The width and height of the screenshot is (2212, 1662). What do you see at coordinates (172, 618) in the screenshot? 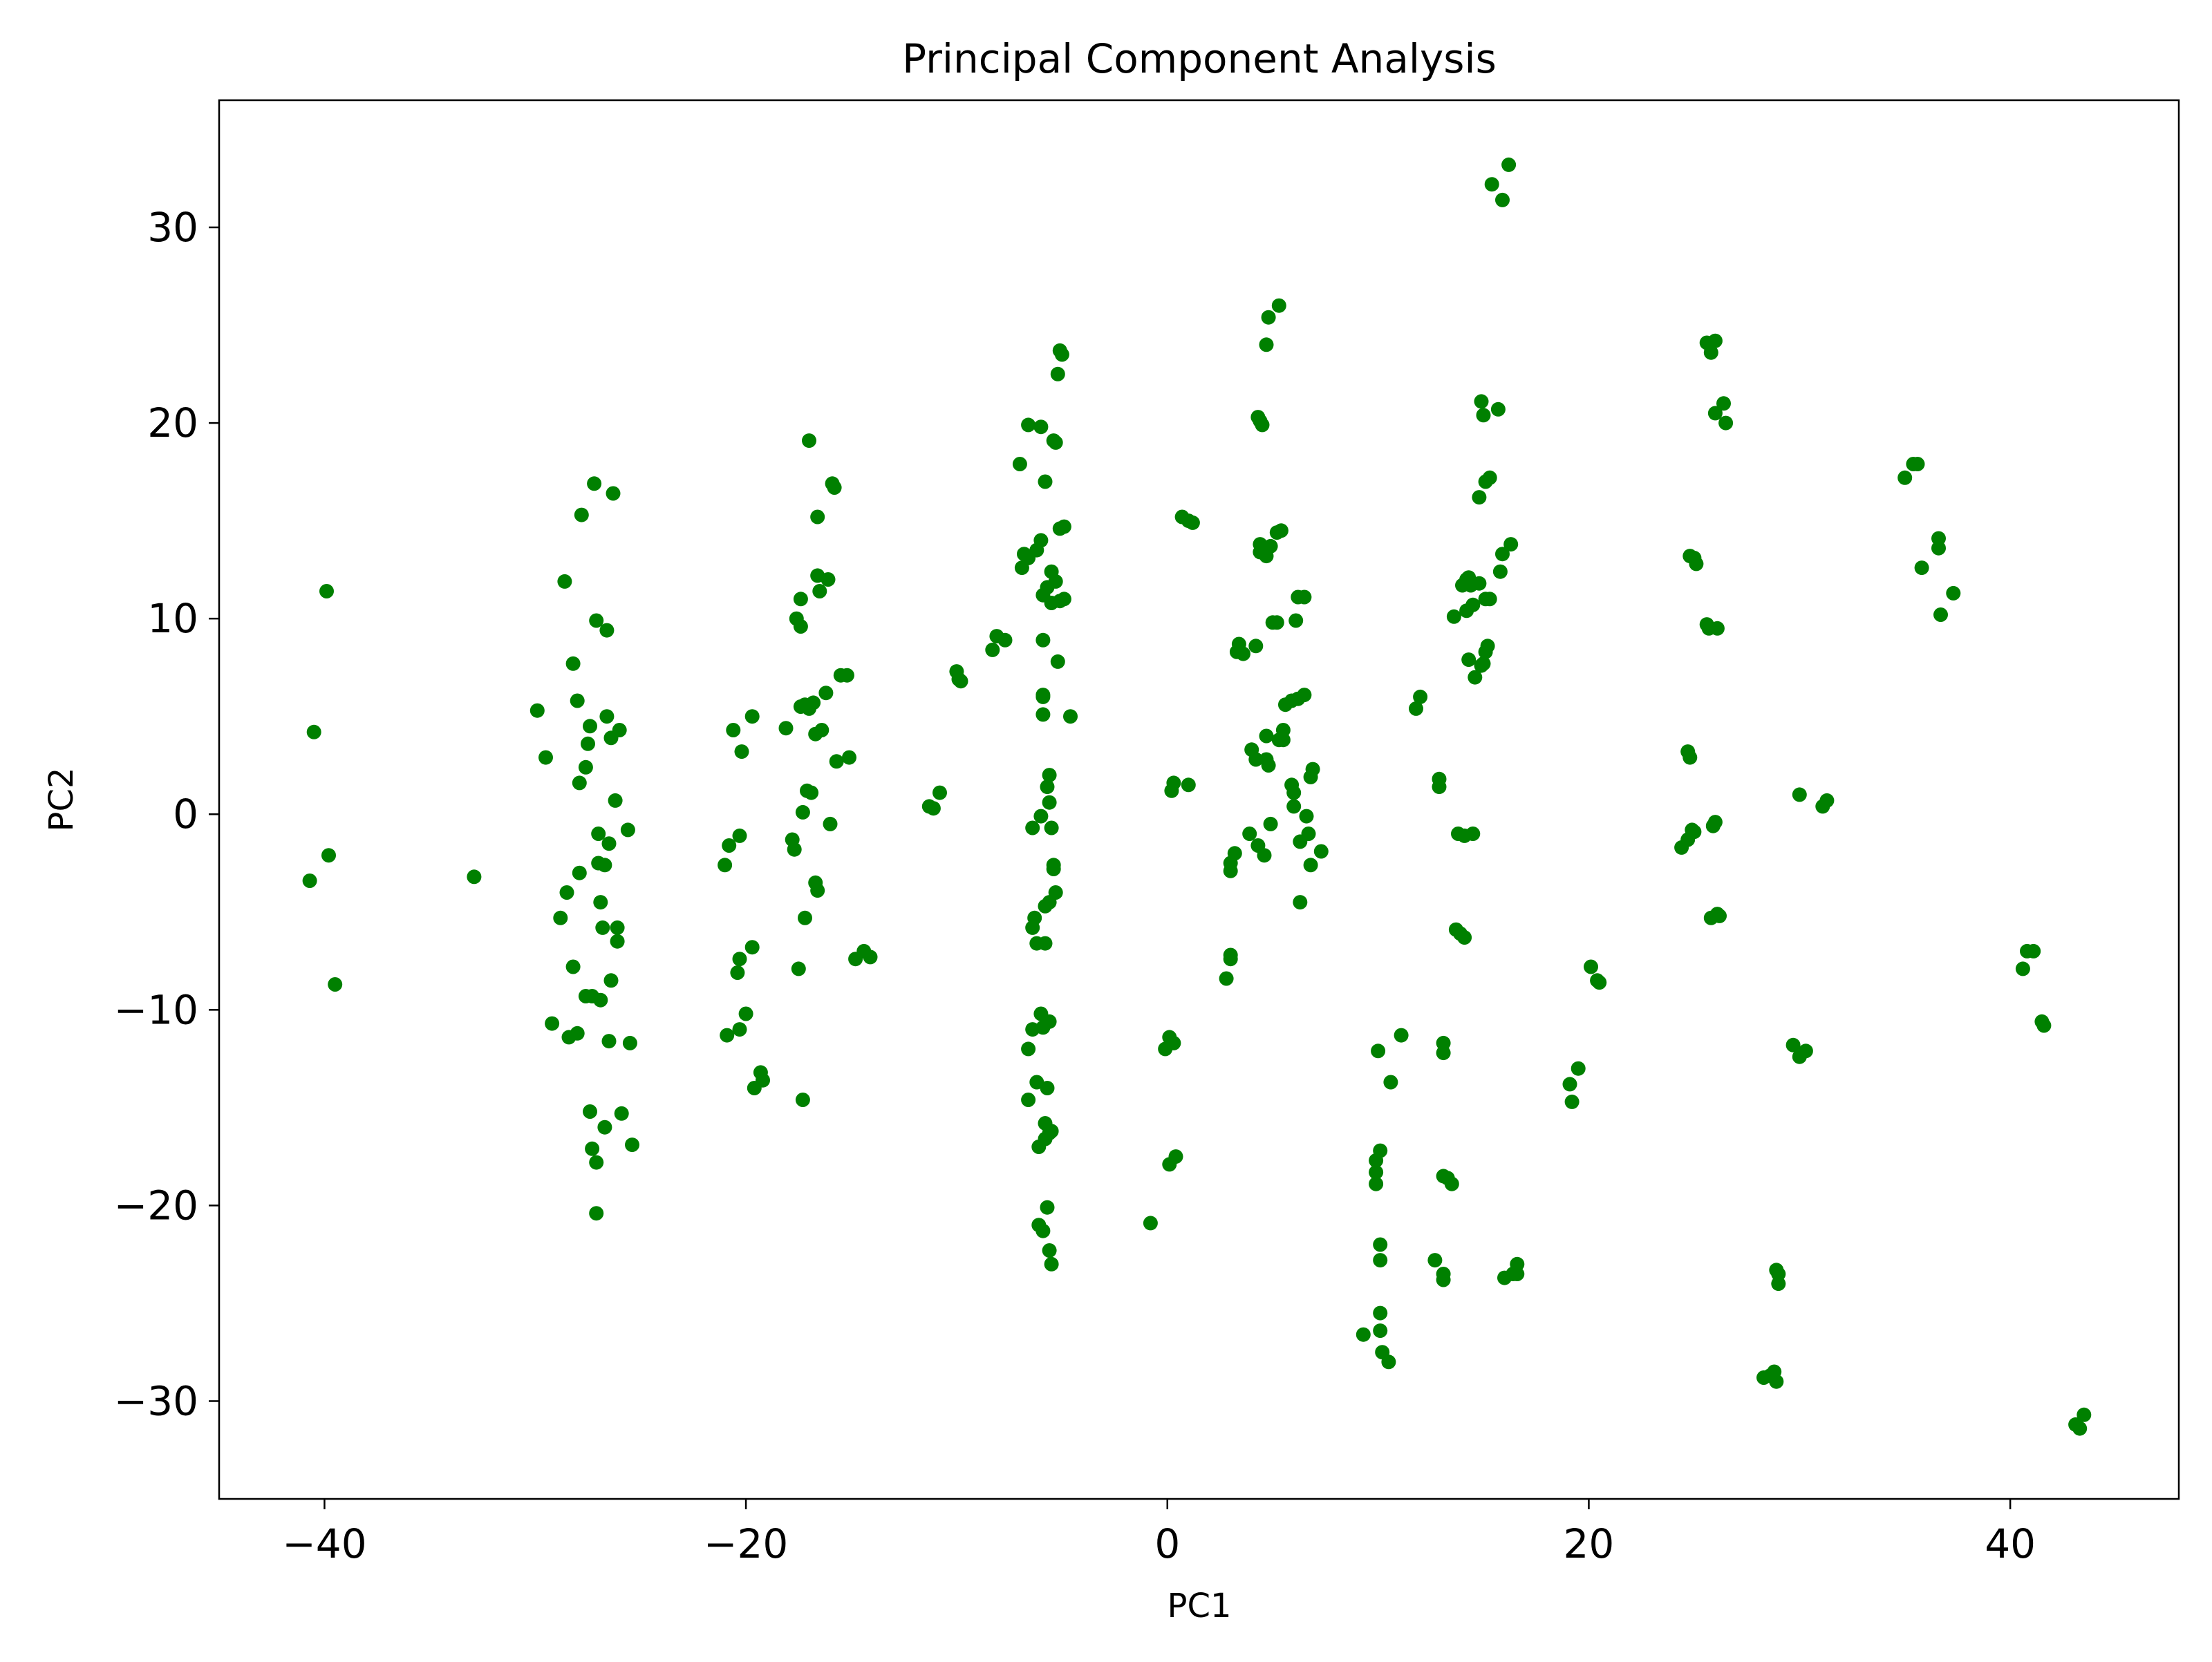
I see `y-tick-label: 10` at bounding box center [172, 618].